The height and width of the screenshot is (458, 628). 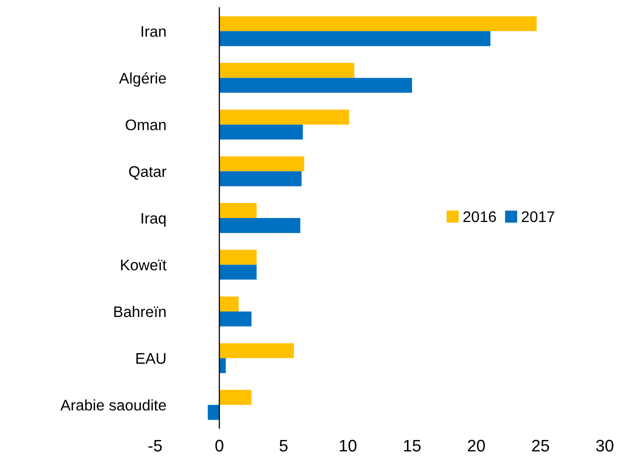 I want to click on legend-label: 2017, so click(x=538, y=216).